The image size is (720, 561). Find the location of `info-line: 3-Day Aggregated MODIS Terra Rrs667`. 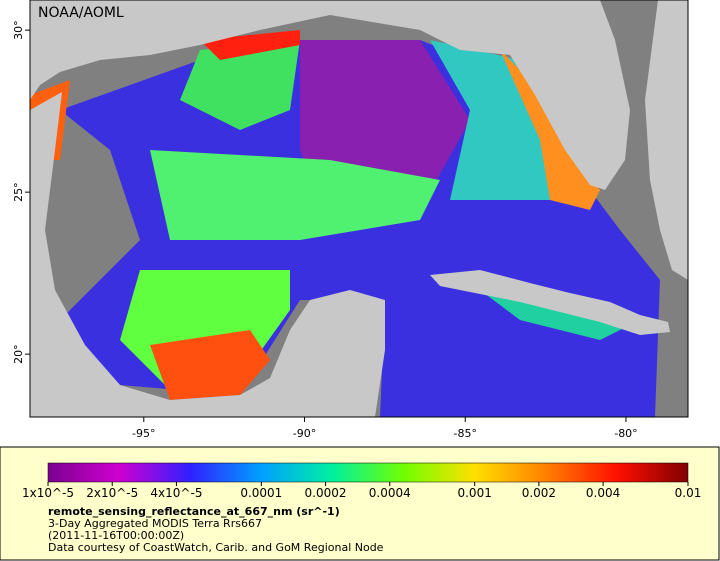

info-line: 3-Day Aggregated MODIS Terra Rrs667 is located at coordinates (155, 523).